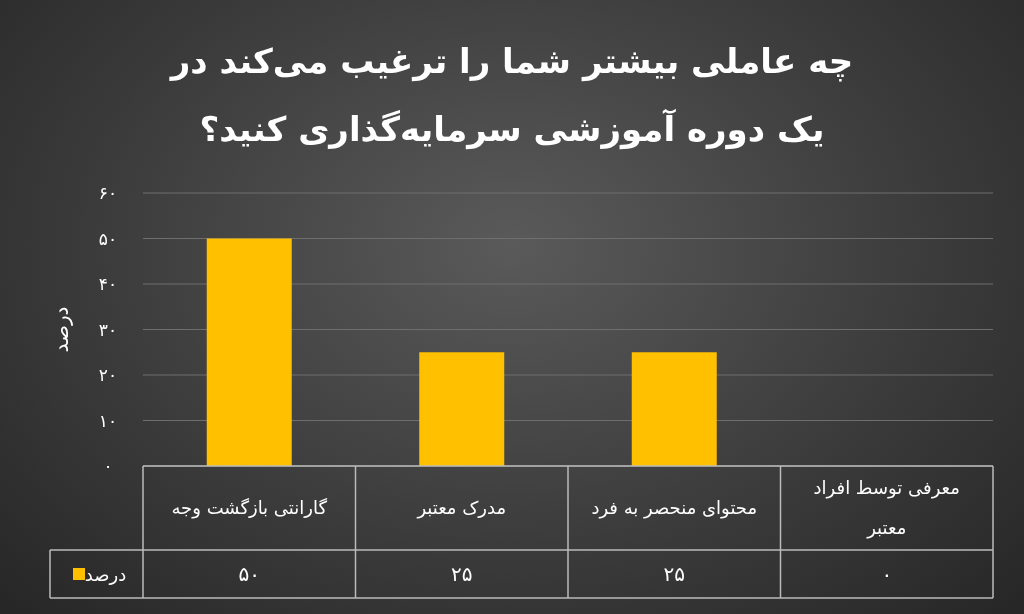 The image size is (1024, 614). Describe the element at coordinates (61, 329) in the screenshot. I see `y-axis-title: درصد` at that location.